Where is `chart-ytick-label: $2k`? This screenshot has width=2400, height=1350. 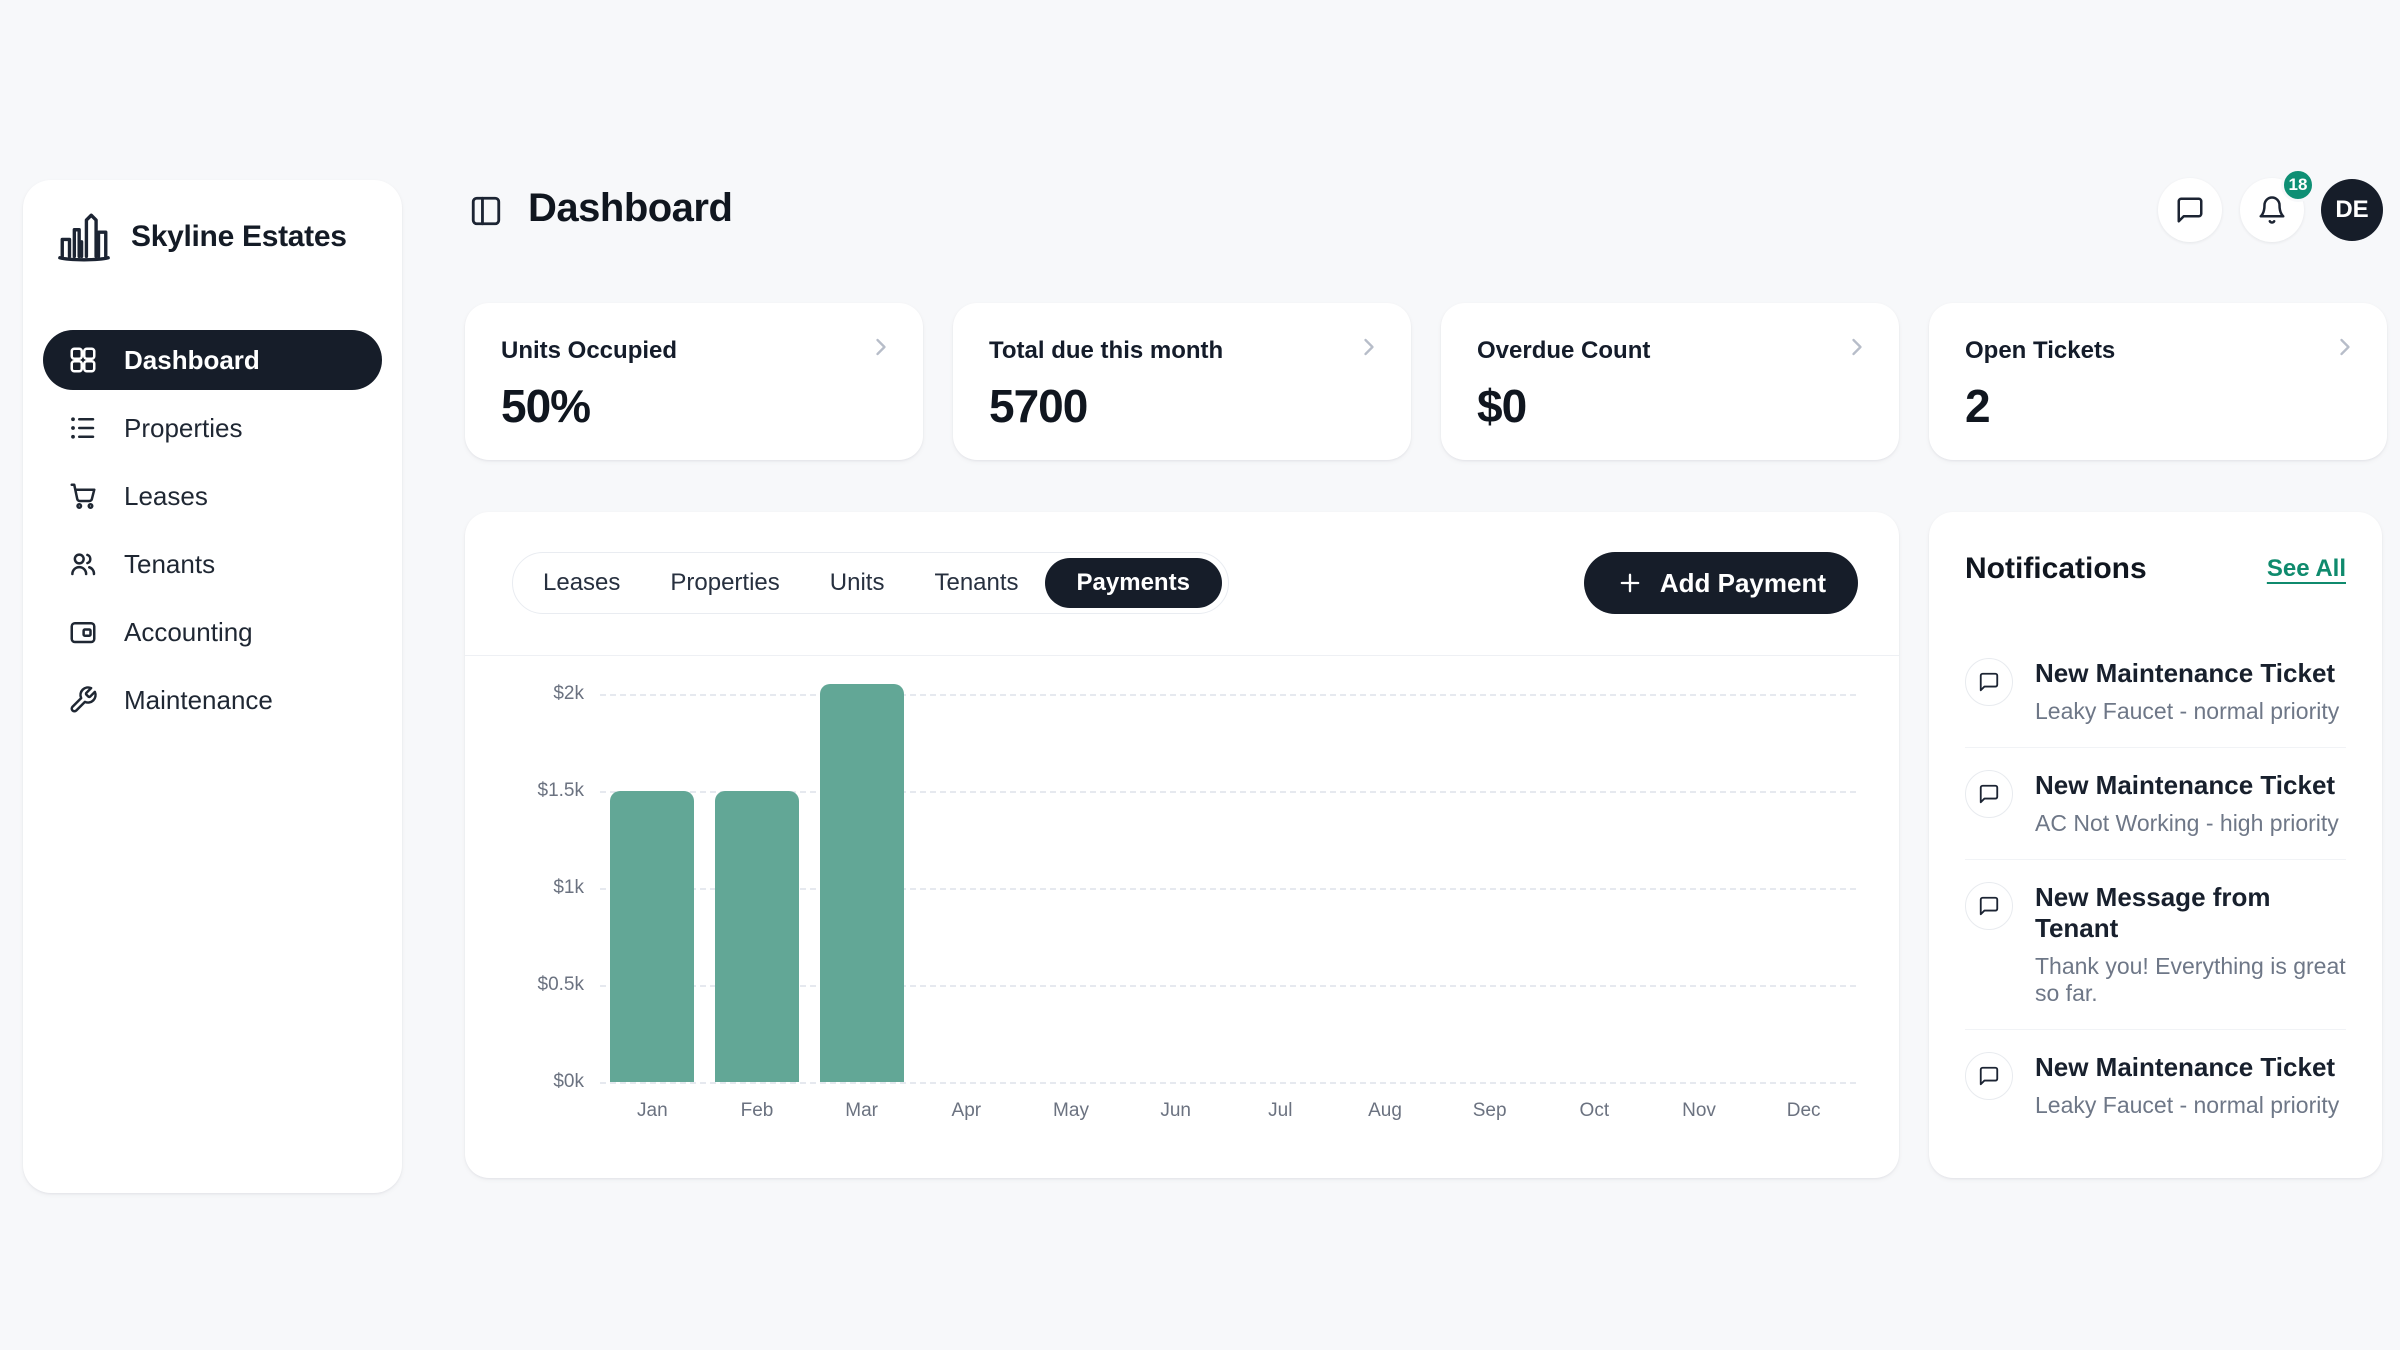
chart-ytick-label: $2k is located at coordinates (568, 693).